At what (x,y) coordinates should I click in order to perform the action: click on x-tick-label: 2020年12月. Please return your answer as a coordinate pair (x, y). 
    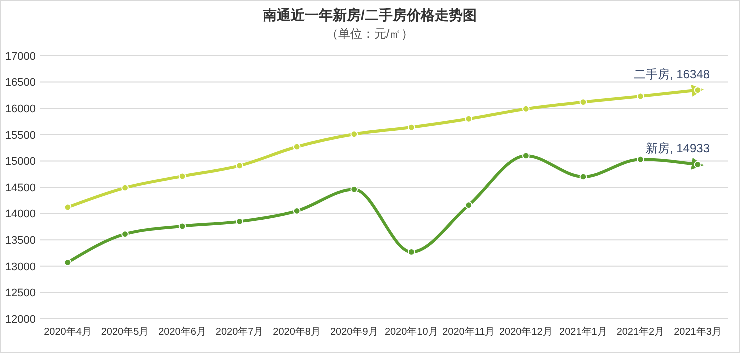
    Looking at the image, I should click on (526, 332).